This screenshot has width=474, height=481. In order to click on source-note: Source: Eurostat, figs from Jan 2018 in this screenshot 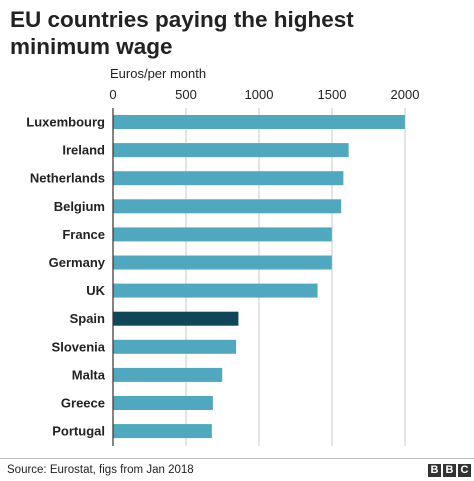, I will do `click(100, 470)`.